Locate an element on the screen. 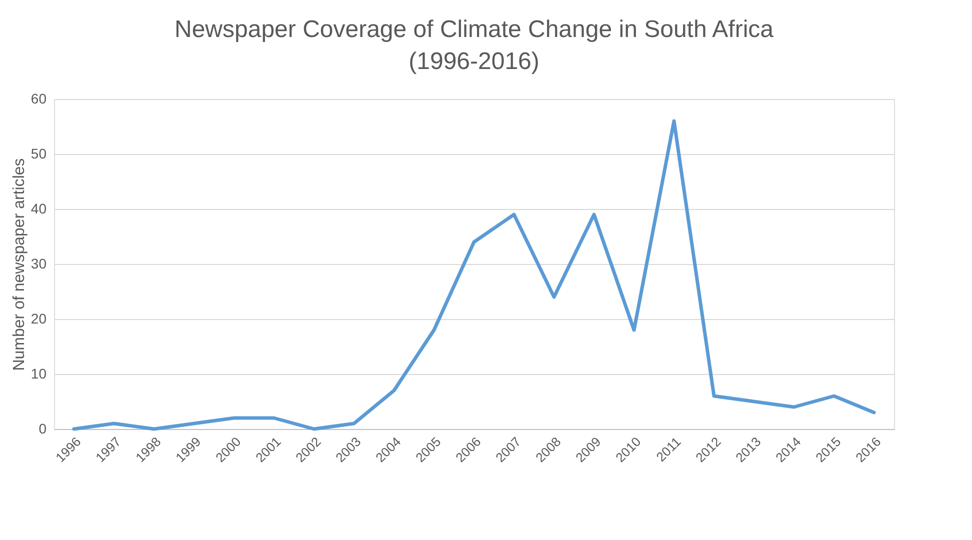 The image size is (972, 540). y-tick-label: 40 is located at coordinates (38, 208).